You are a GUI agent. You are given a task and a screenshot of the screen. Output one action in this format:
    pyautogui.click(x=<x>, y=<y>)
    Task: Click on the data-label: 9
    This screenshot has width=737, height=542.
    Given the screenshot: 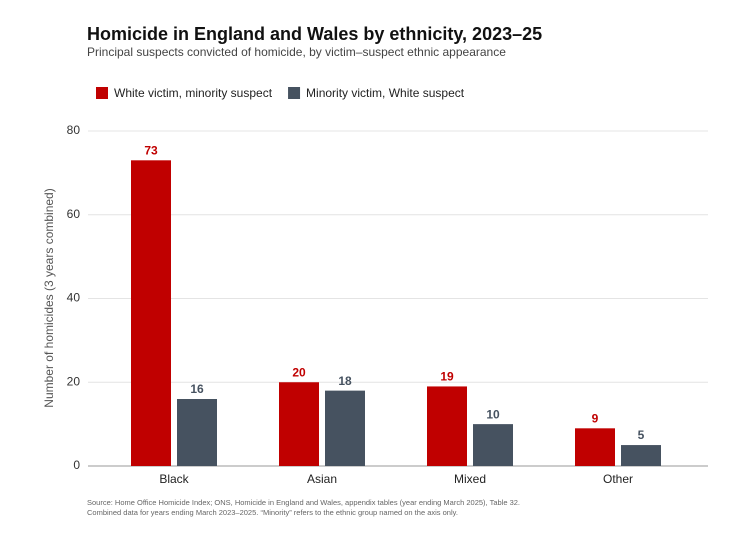 What is the action you would take?
    pyautogui.click(x=595, y=418)
    